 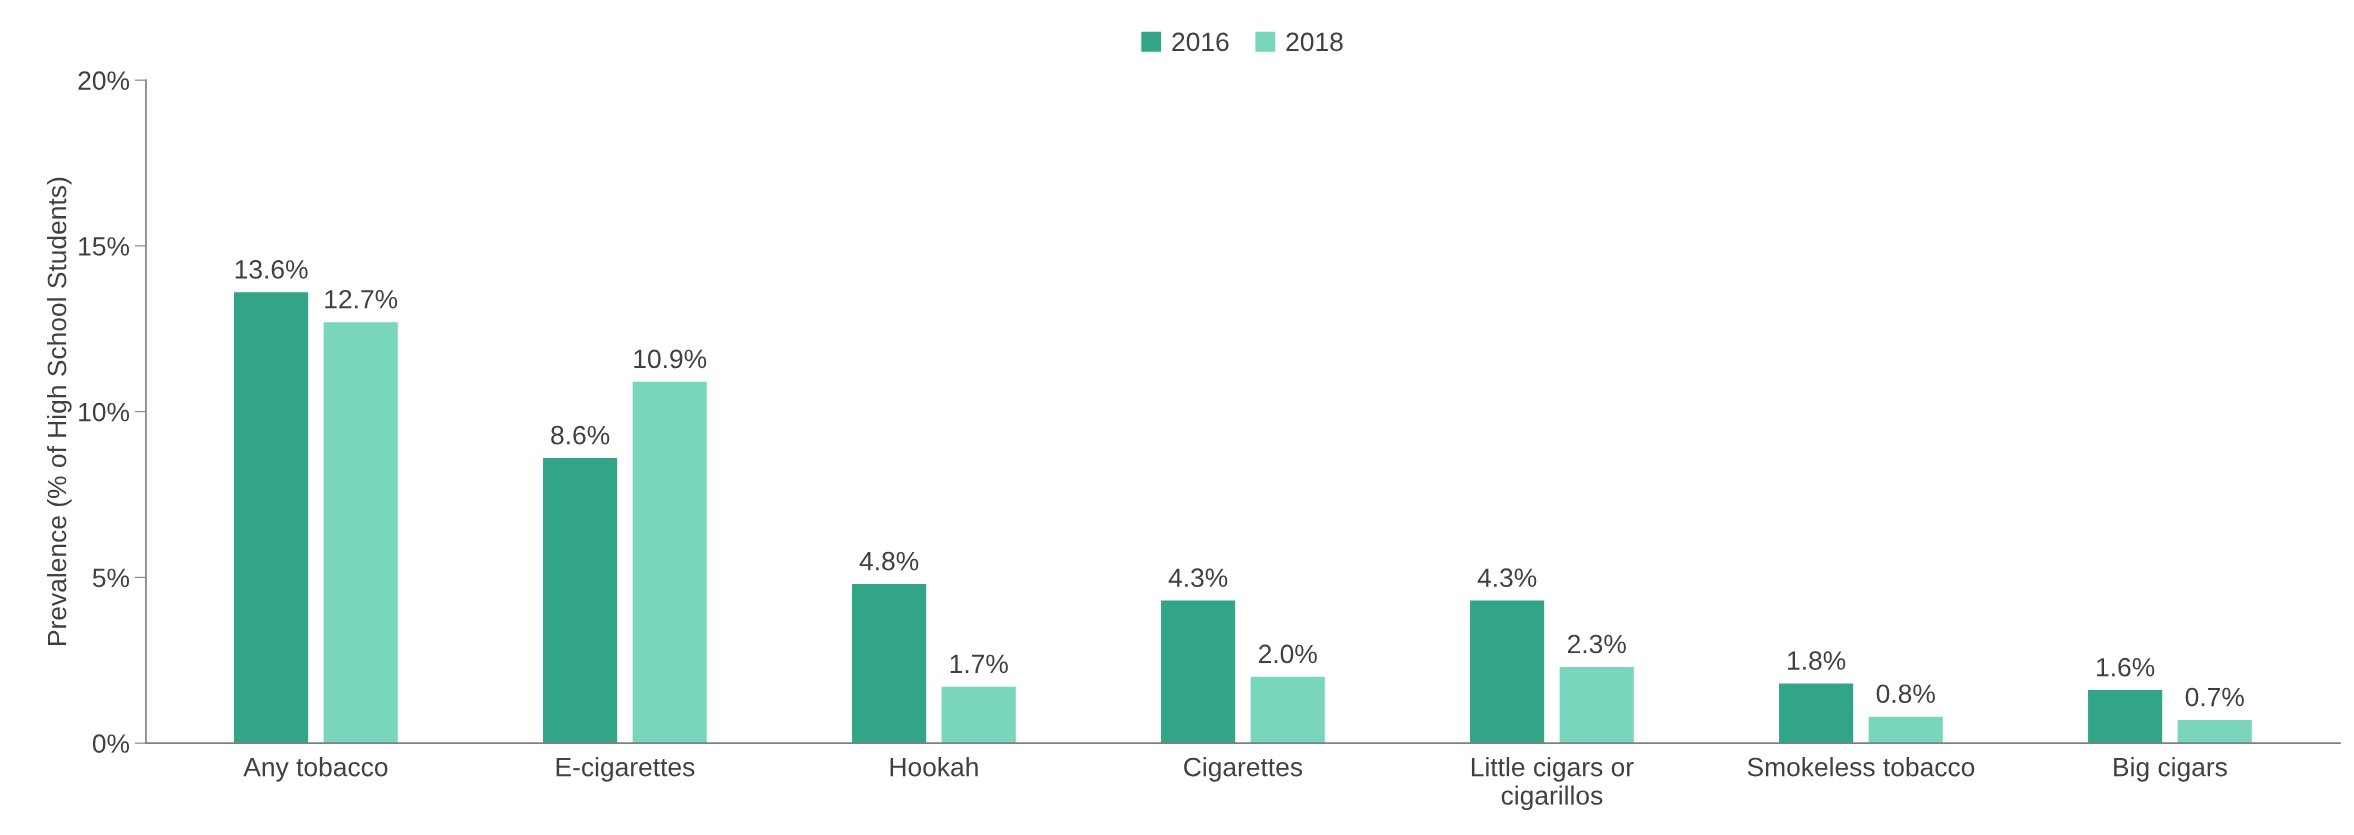 I want to click on data-label: 12.7%, so click(x=361, y=299).